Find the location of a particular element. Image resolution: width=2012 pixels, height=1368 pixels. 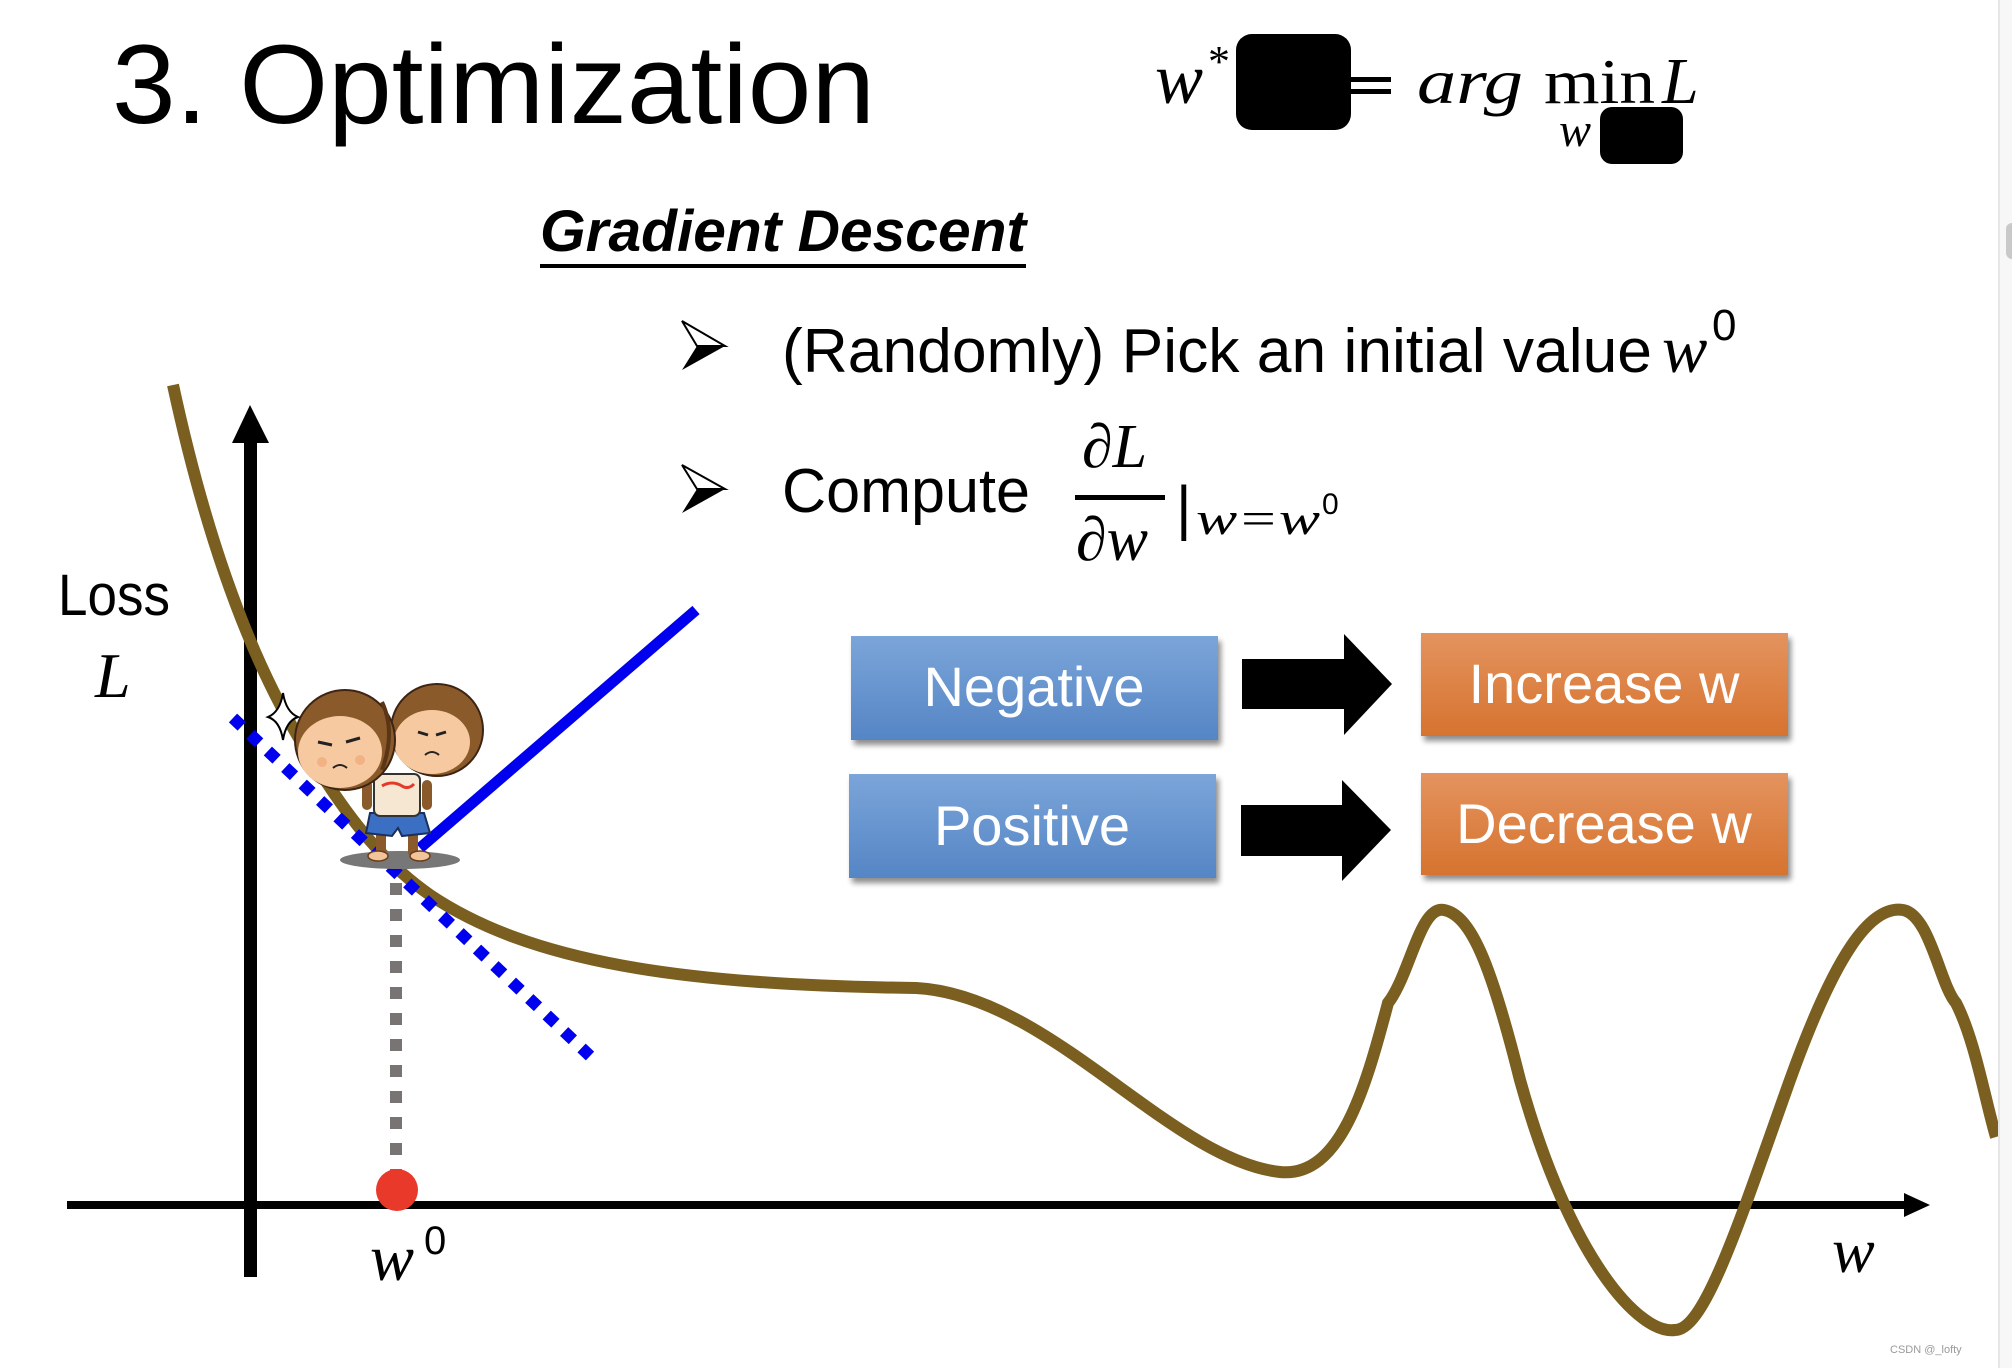

action-box-decrease is located at coordinates (1604, 824).